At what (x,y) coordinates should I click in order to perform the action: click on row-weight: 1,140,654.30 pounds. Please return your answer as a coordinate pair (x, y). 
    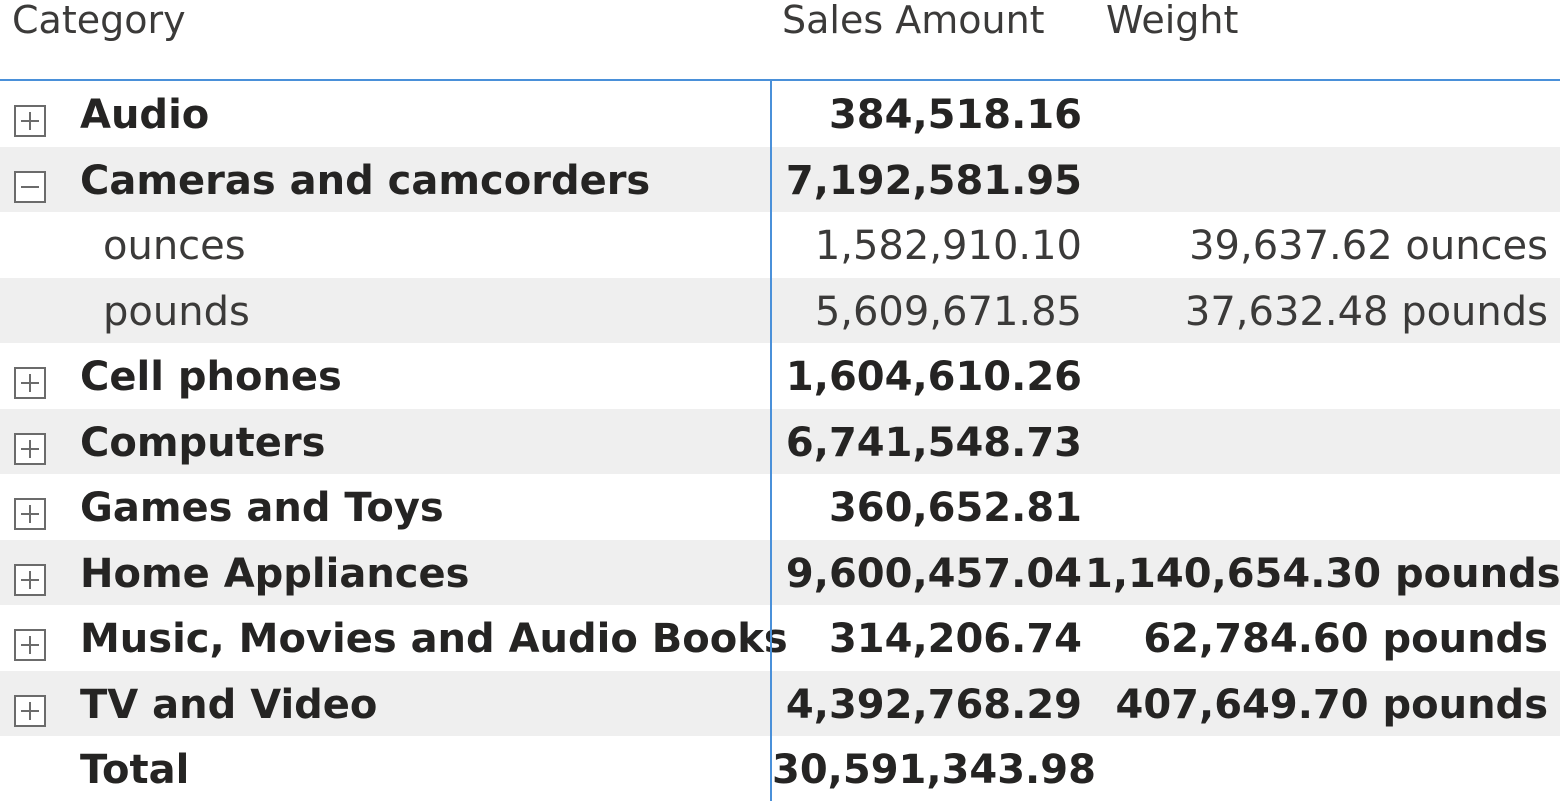
    Looking at the image, I should click on (1322, 573).